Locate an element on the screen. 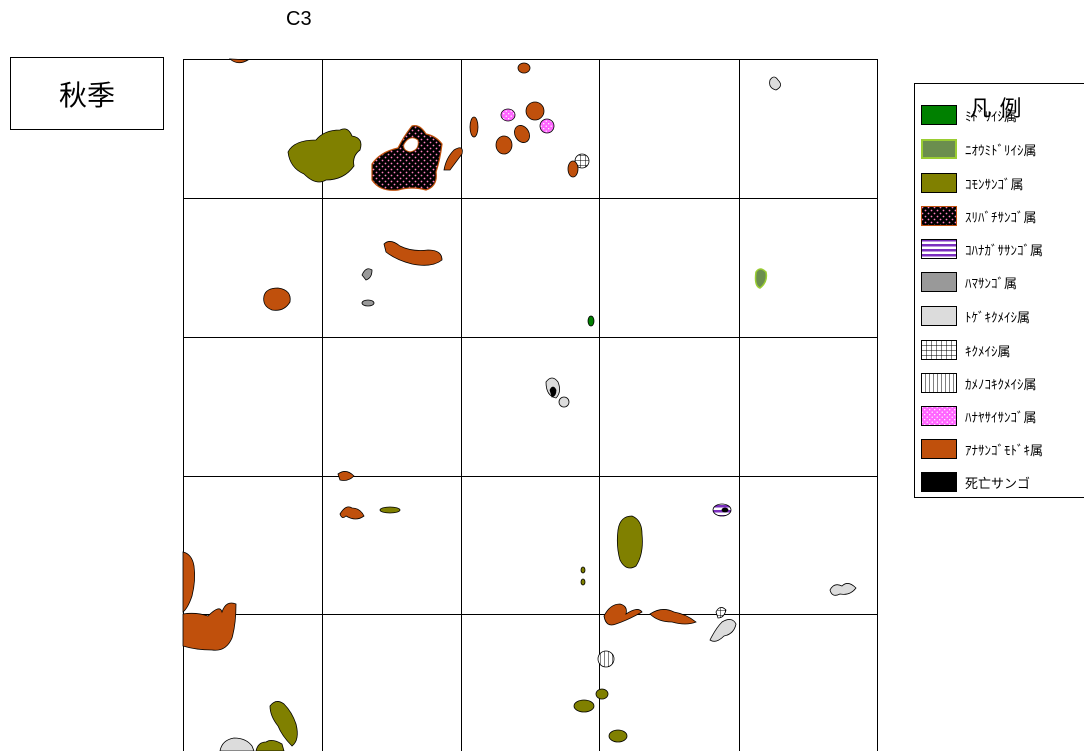  legend-swatch-shibousango is located at coordinates (939, 482).